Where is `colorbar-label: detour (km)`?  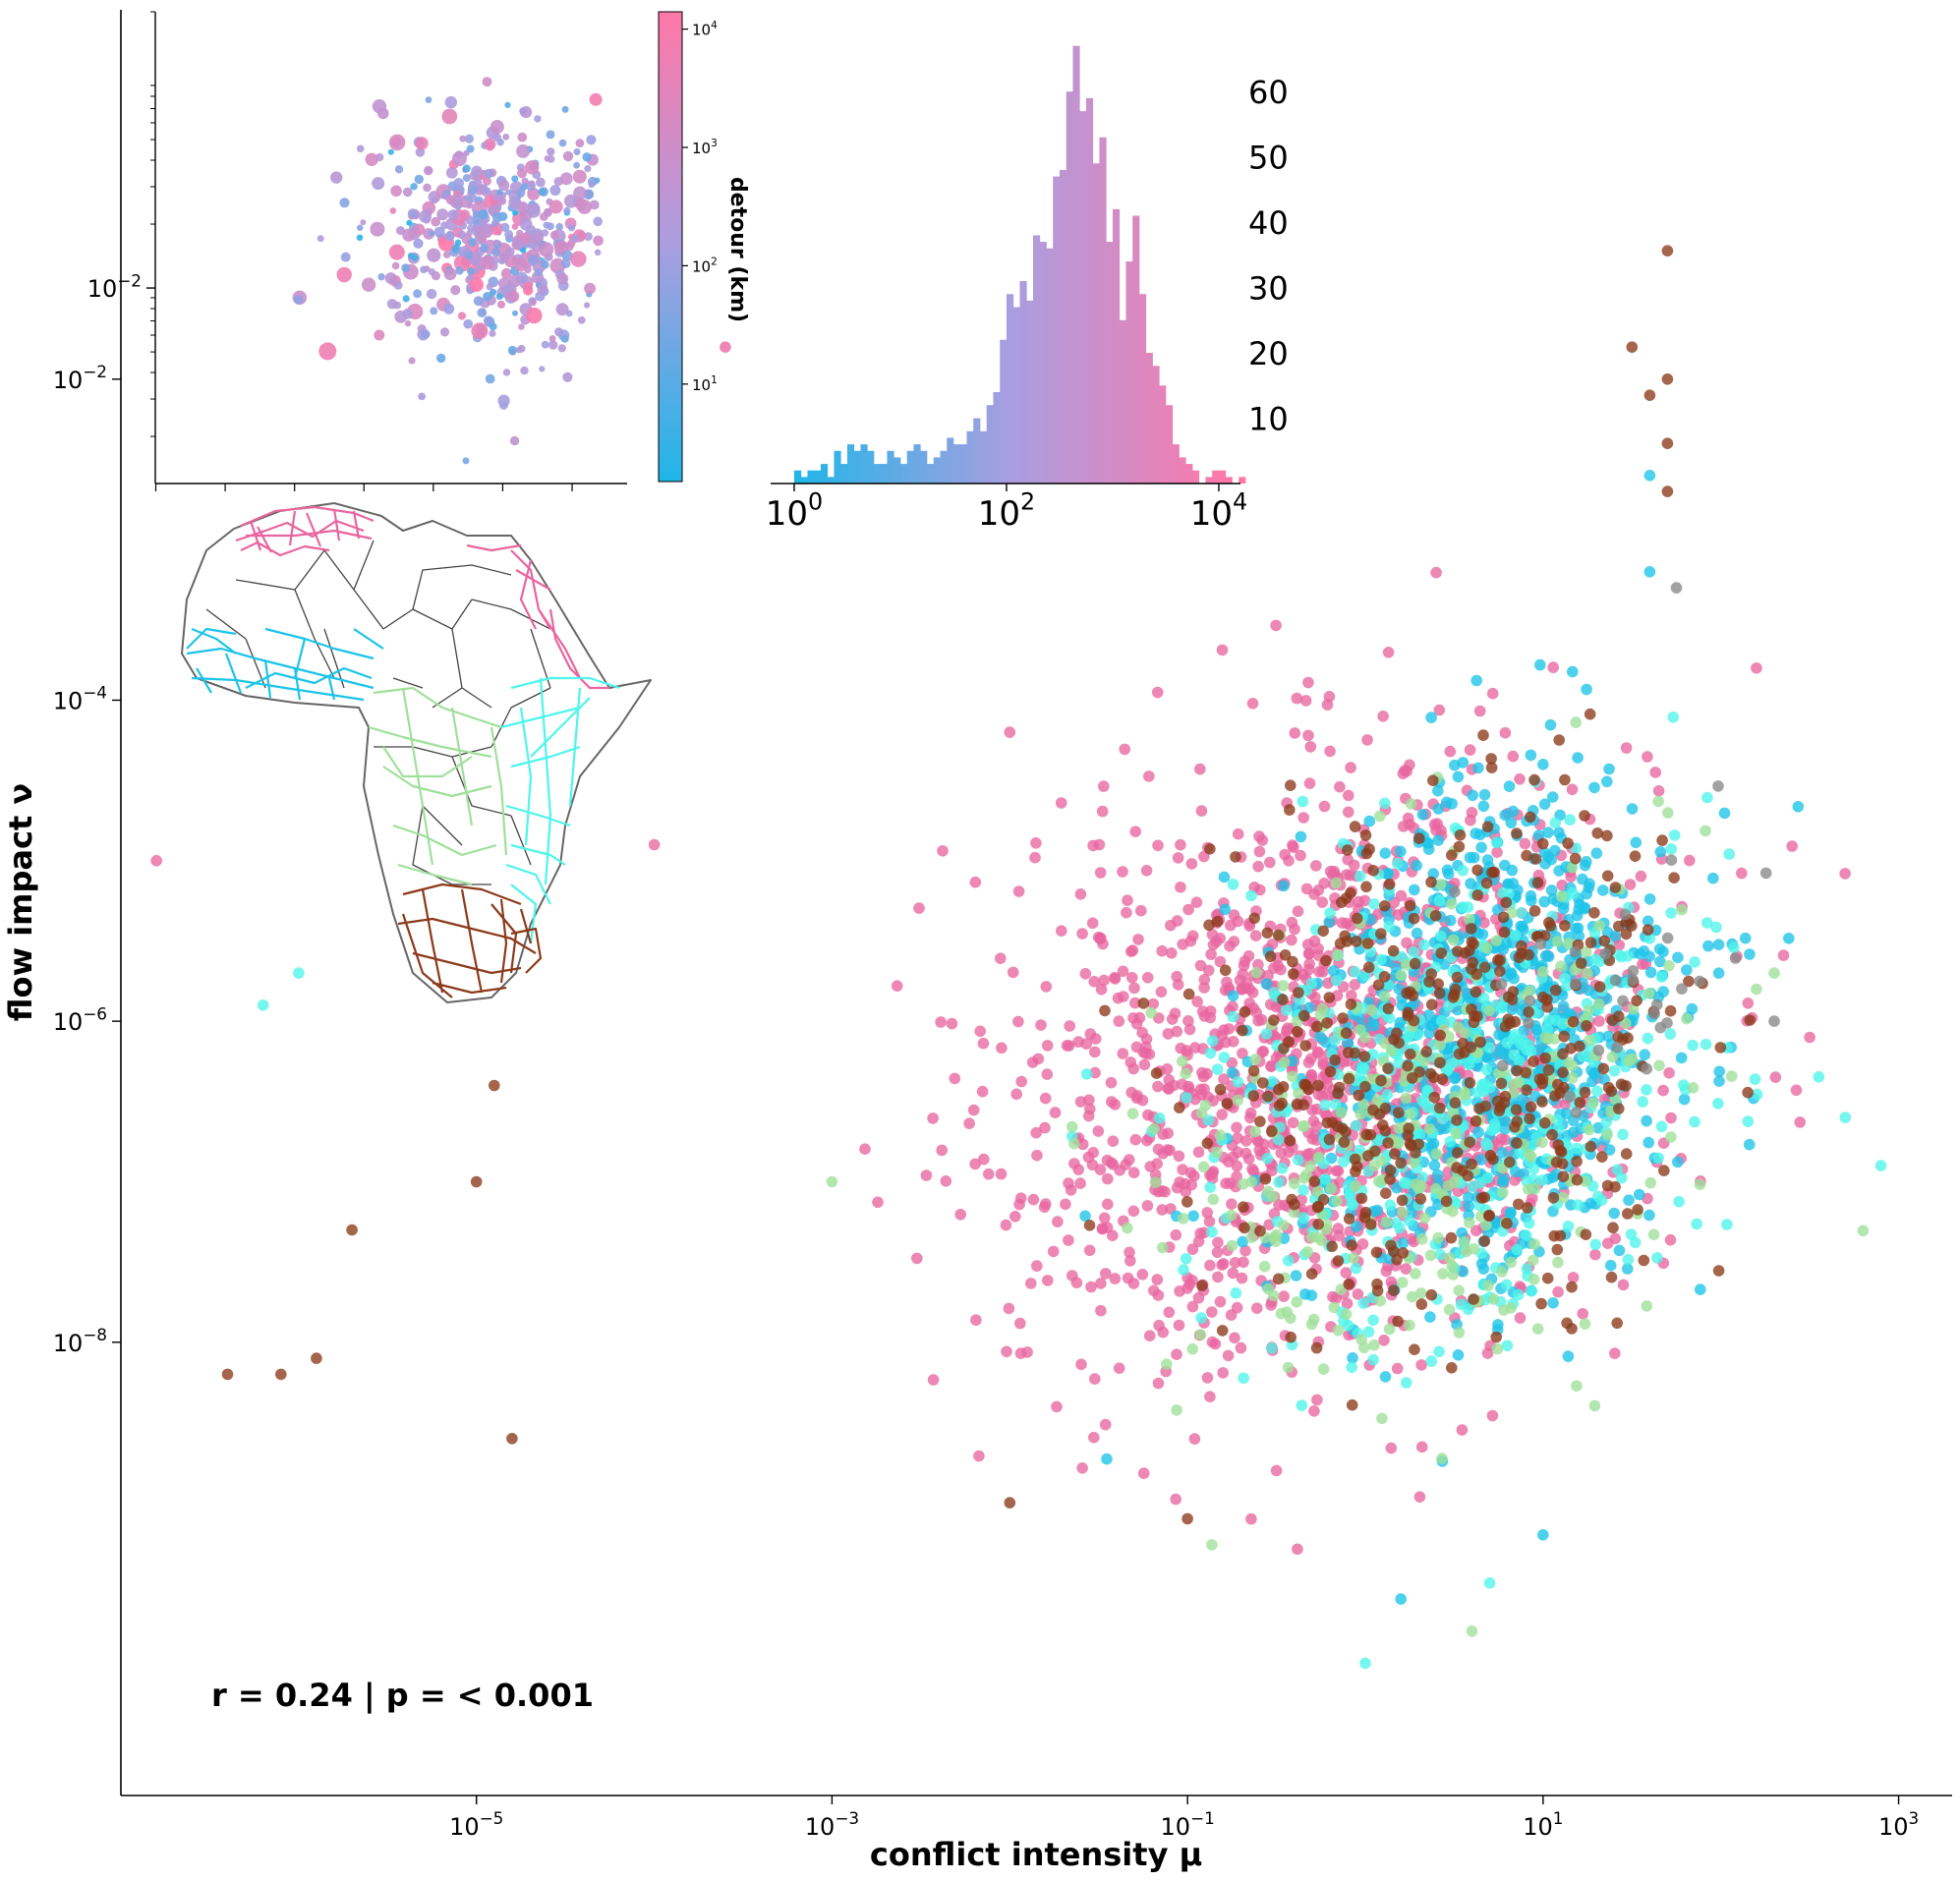 colorbar-label: detour (km) is located at coordinates (737, 250).